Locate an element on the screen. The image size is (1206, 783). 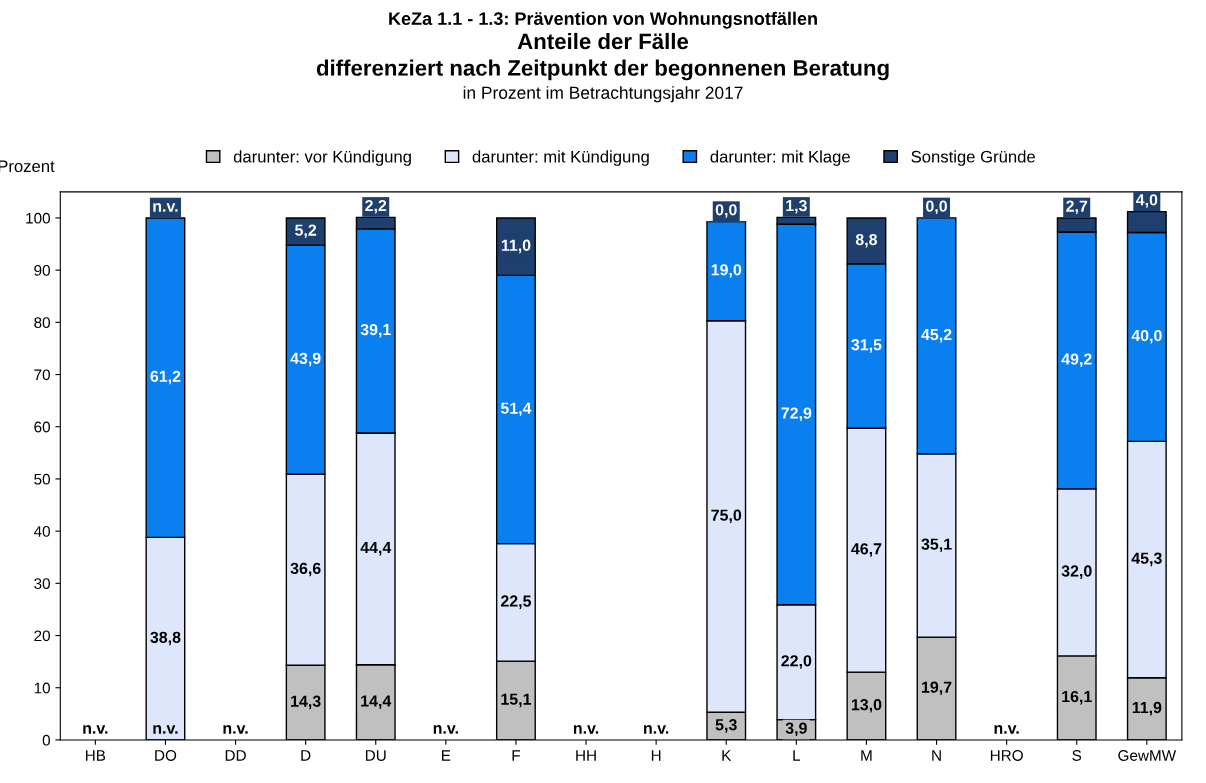
x-tick-label: F is located at coordinates (516, 755).